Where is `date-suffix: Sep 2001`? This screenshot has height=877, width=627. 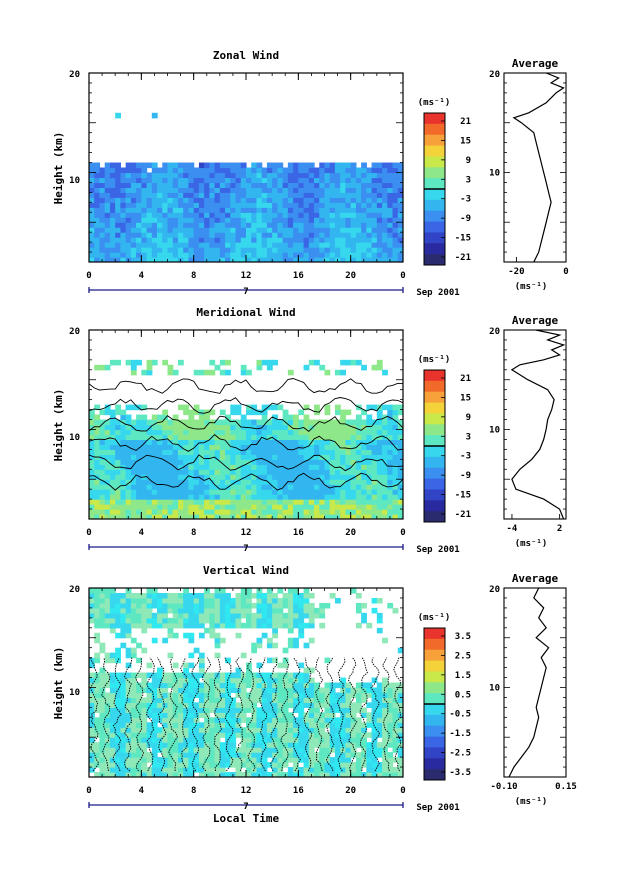 date-suffix: Sep 2001 is located at coordinates (437, 808).